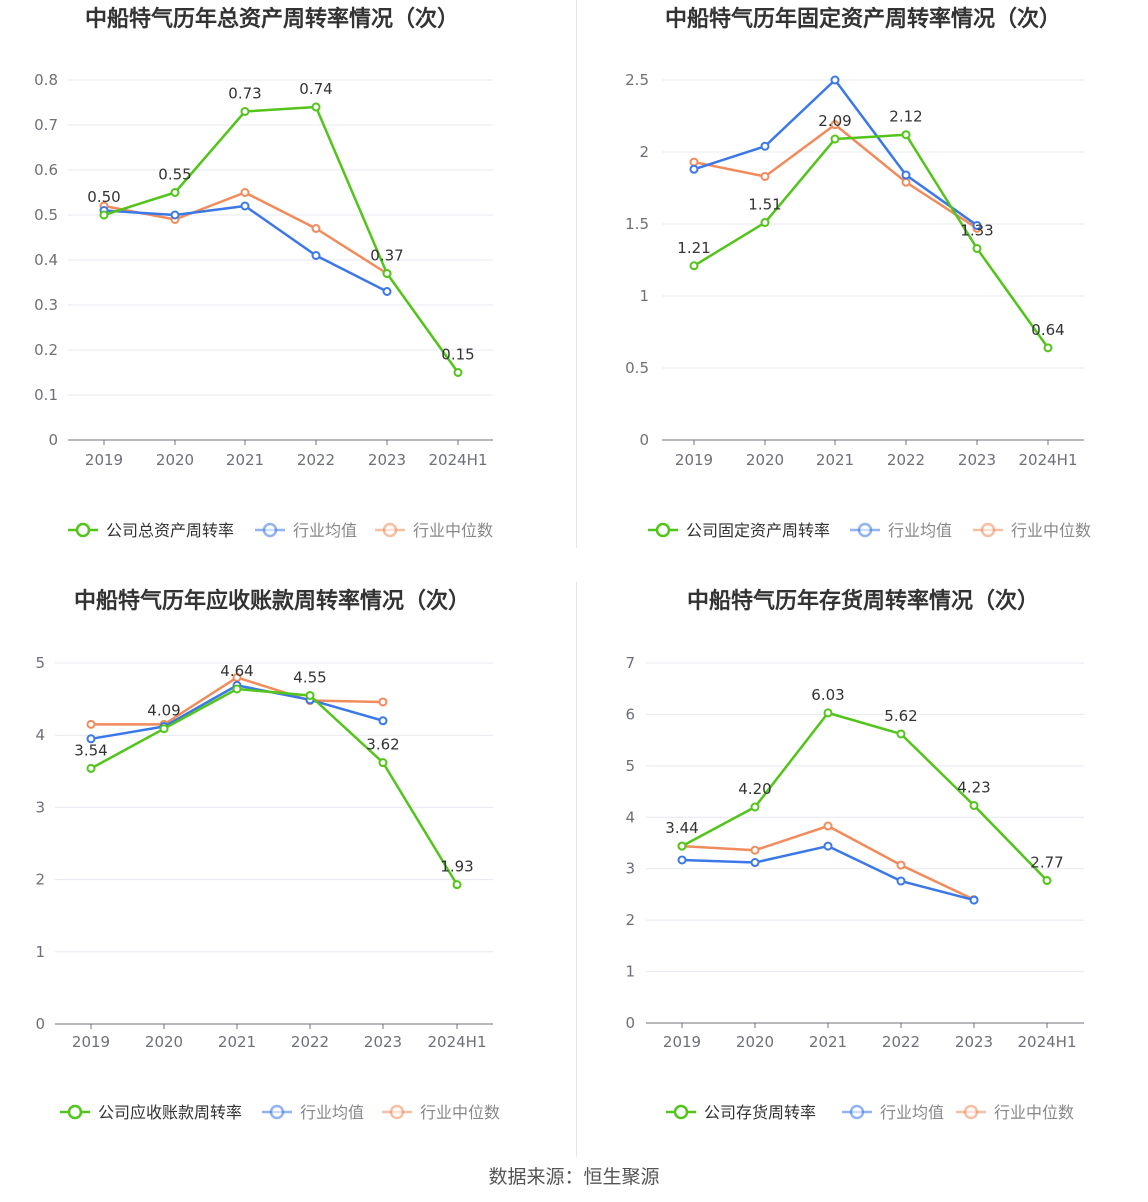 This screenshot has height=1202, width=1148. Describe the element at coordinates (40, 880) in the screenshot. I see `y-tick-label: 2` at that location.